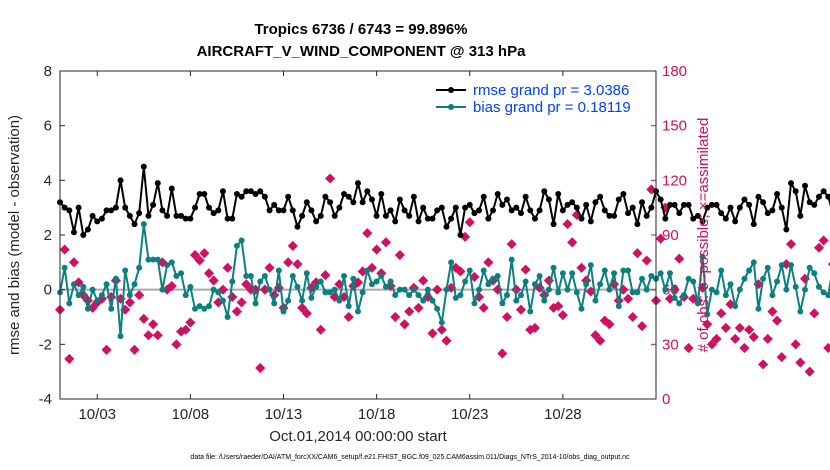  What do you see at coordinates (48, 180) in the screenshot?
I see `y-tick-label-left: 4` at bounding box center [48, 180].